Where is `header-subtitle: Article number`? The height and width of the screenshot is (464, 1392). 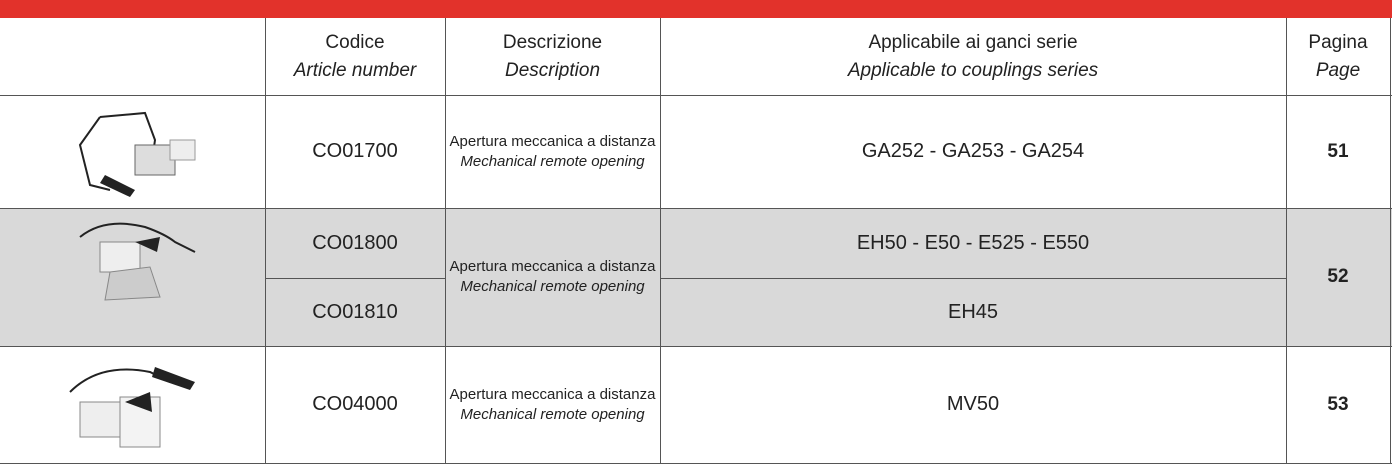
header-subtitle: Article number is located at coordinates (355, 70).